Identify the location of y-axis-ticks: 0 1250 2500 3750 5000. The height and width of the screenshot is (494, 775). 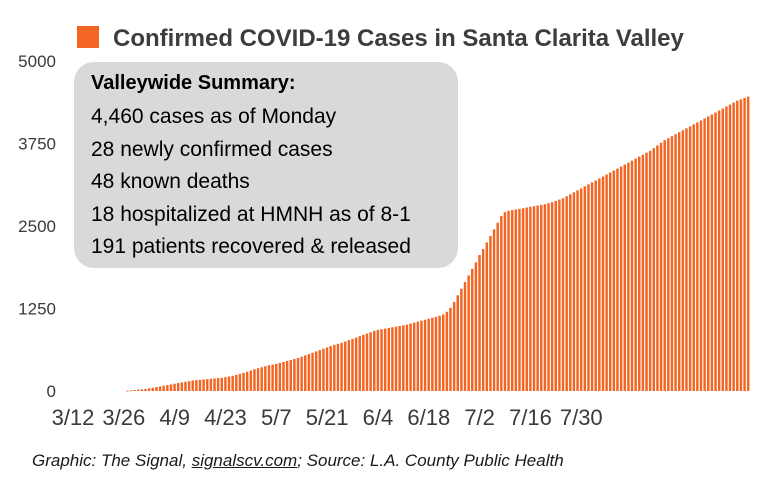
(37, 226).